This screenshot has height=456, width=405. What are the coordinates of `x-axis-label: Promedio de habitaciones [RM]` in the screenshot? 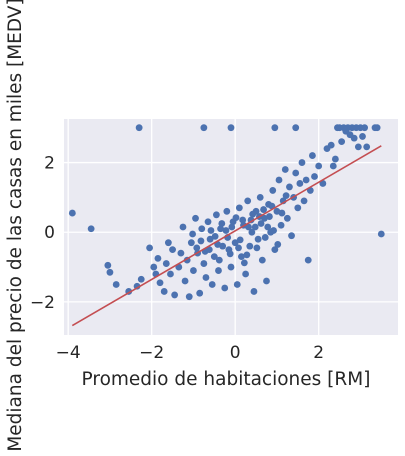 It's located at (226, 379).